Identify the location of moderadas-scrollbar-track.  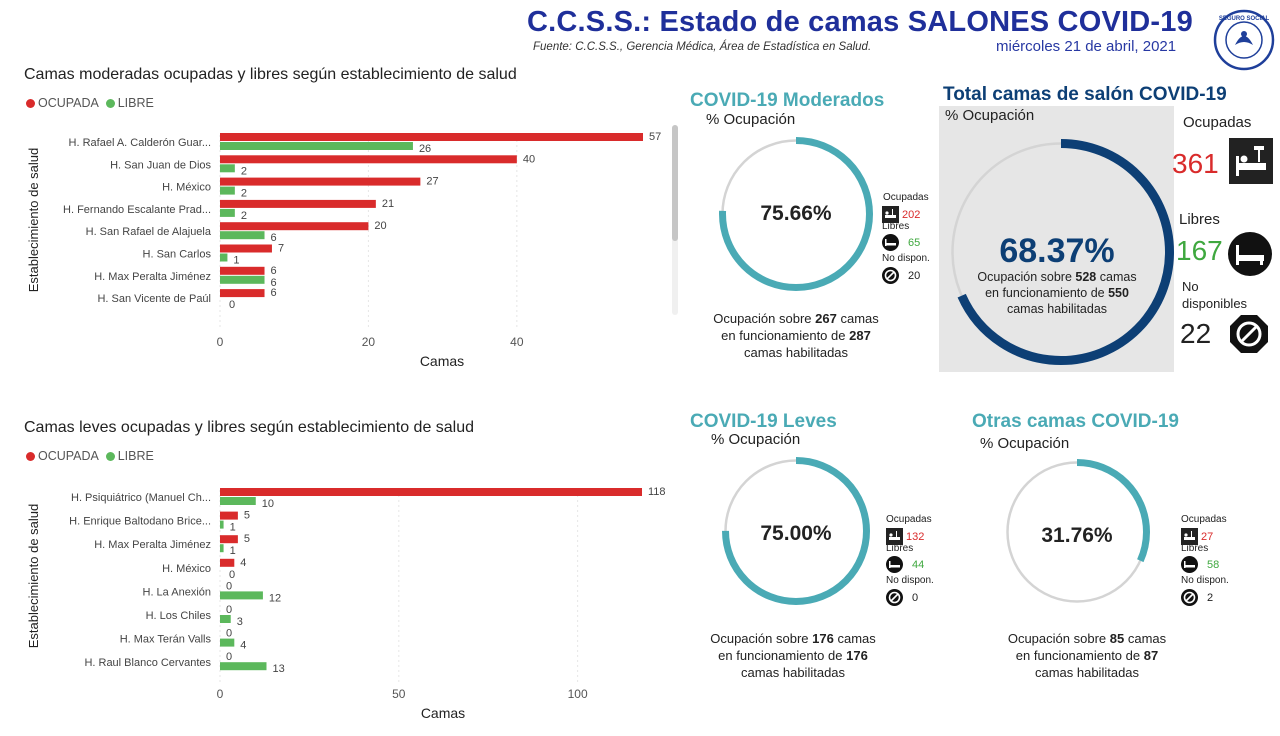
(675, 220).